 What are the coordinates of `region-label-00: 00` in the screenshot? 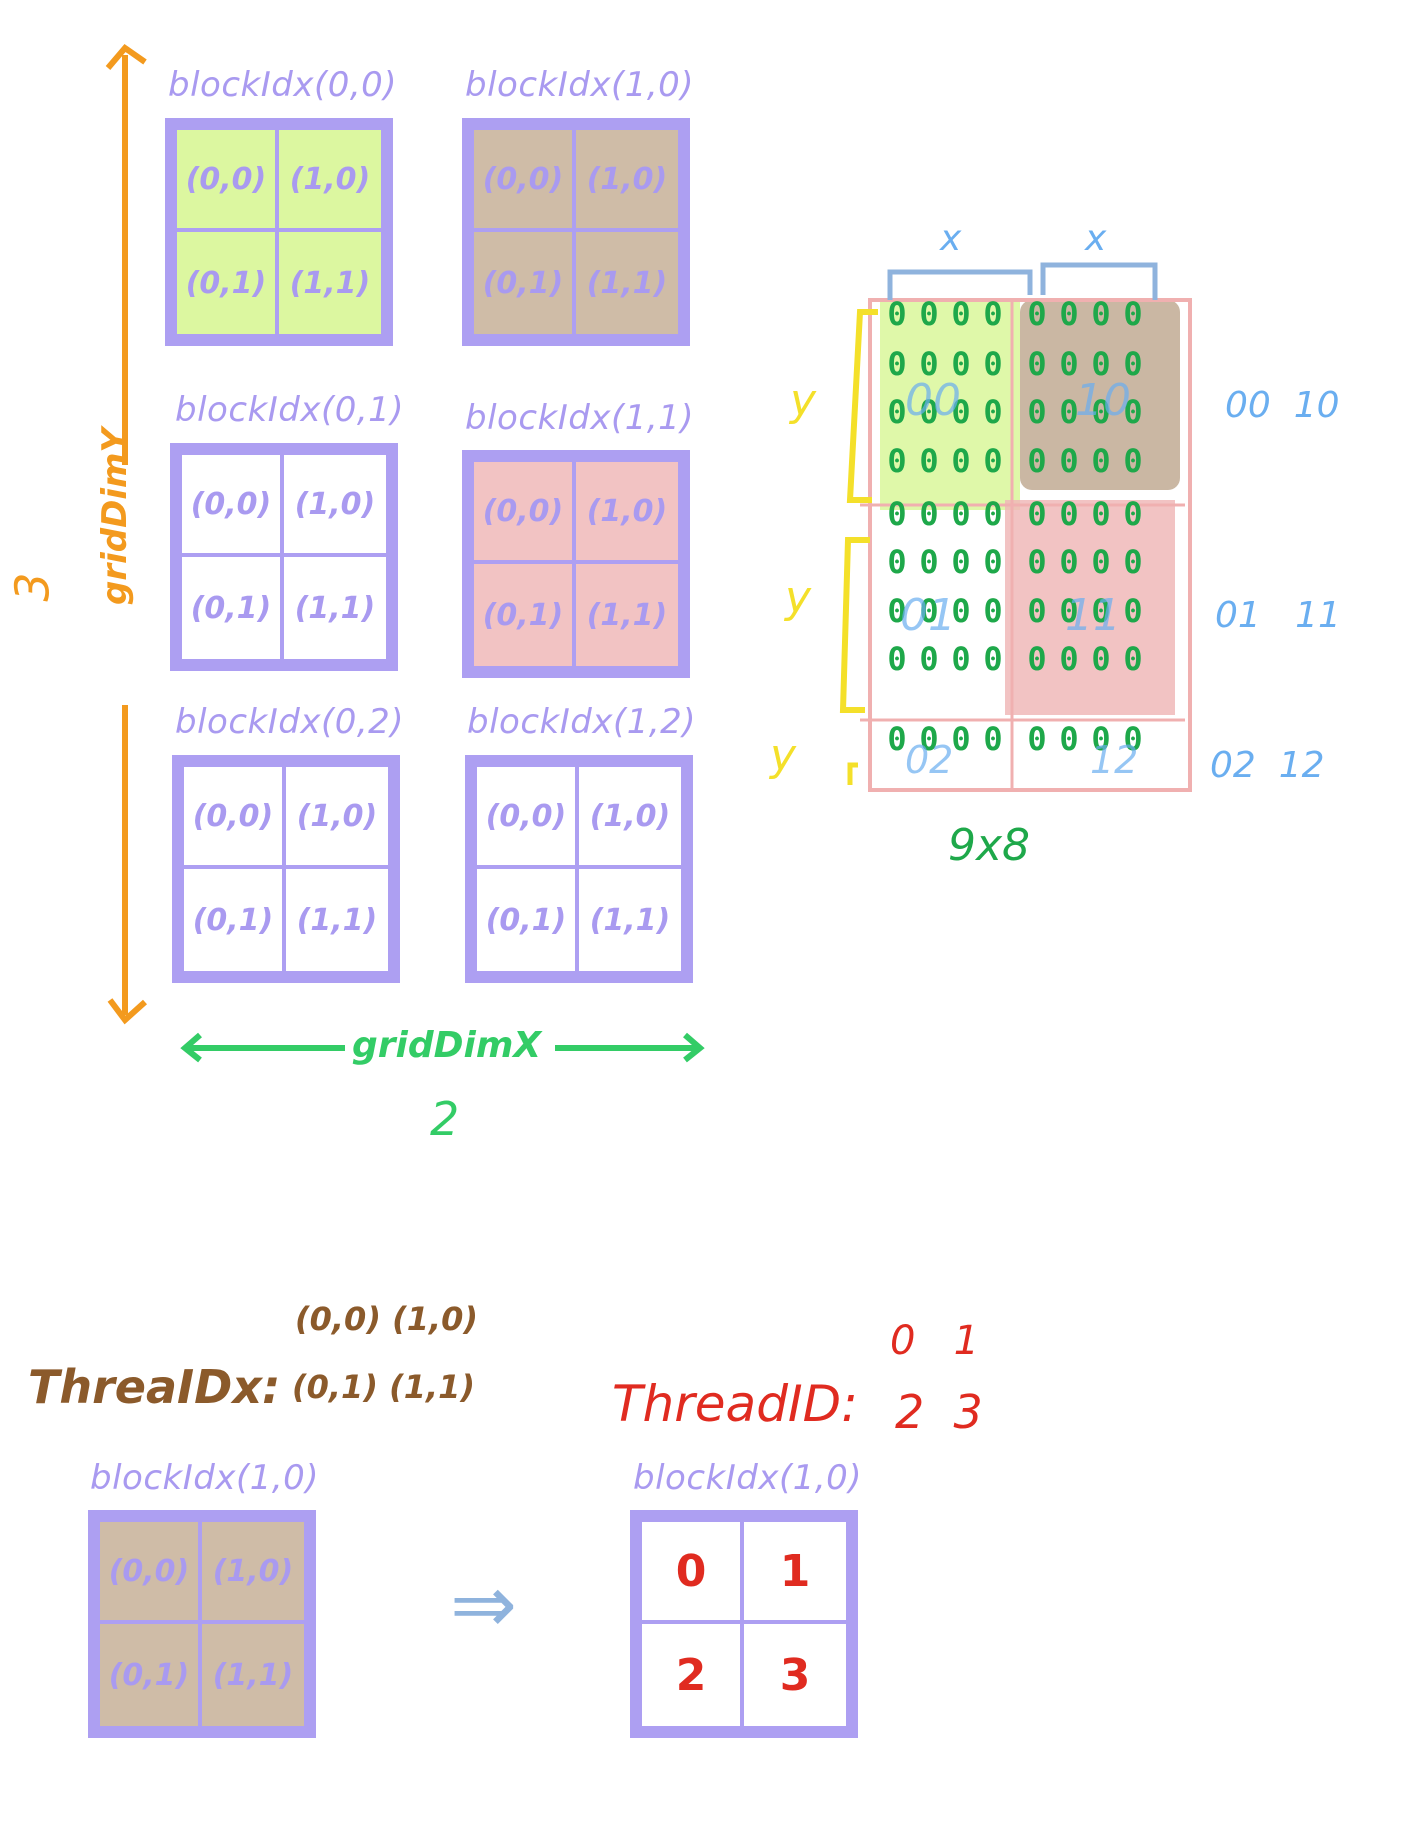 It's located at (933, 400).